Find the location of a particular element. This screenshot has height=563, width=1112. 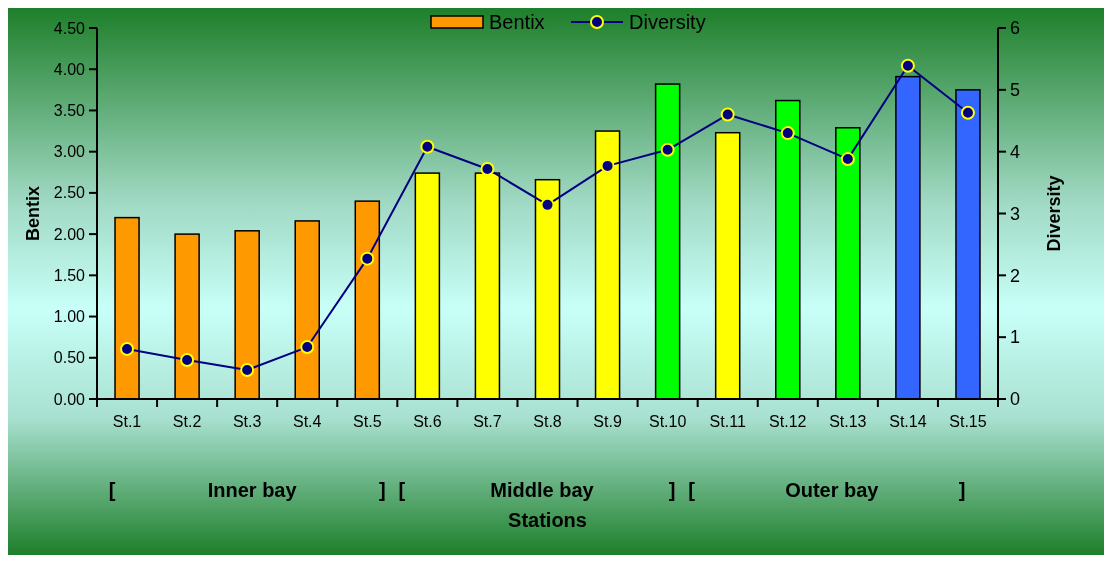

x-tick-label: St.3 is located at coordinates (247, 421).